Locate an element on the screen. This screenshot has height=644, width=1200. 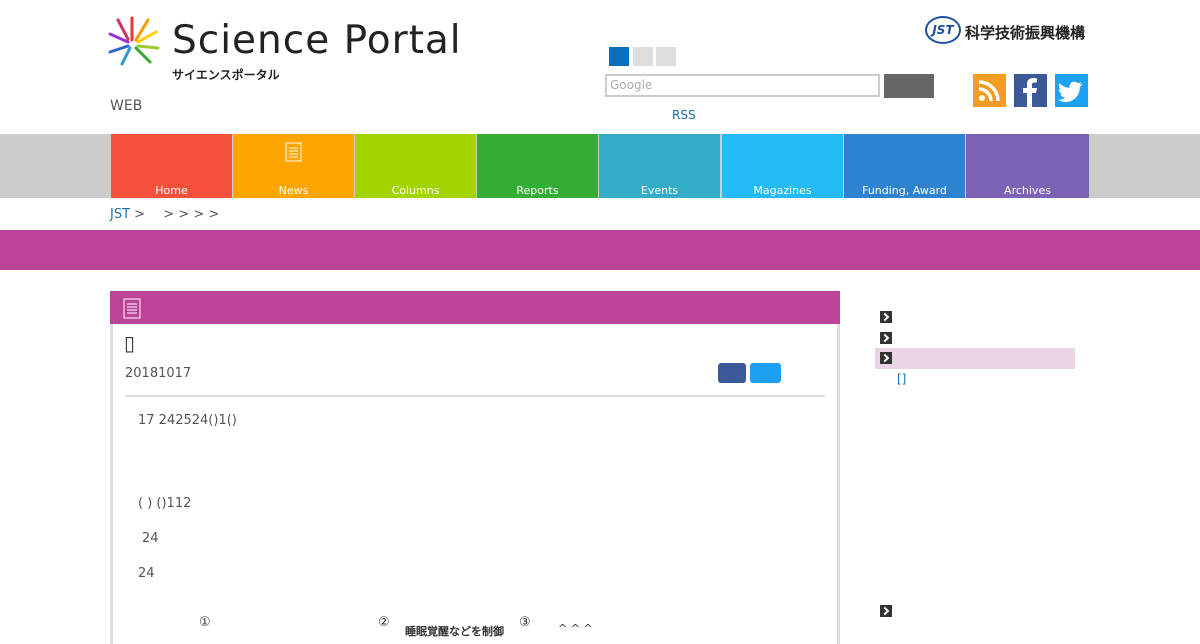
nav-icon is located at coordinates (293, 152).